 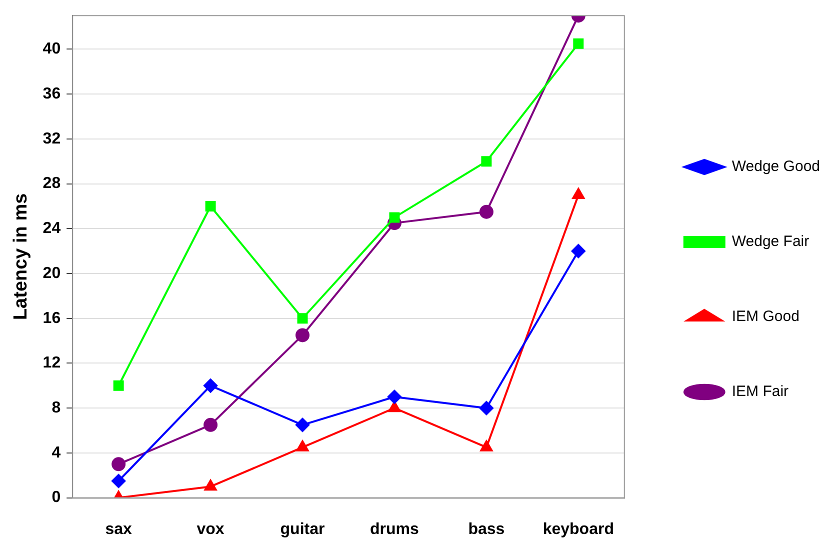 What do you see at coordinates (51, 94) in the screenshot?
I see `y-tick-label: 36` at bounding box center [51, 94].